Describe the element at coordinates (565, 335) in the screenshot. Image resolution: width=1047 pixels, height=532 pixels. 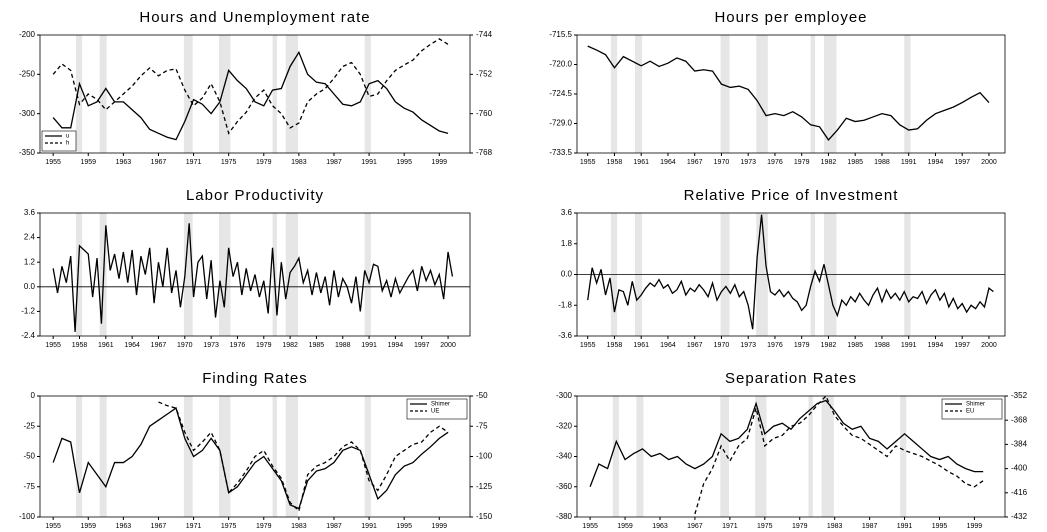
I see `y-tick-label: -3.6` at that location.